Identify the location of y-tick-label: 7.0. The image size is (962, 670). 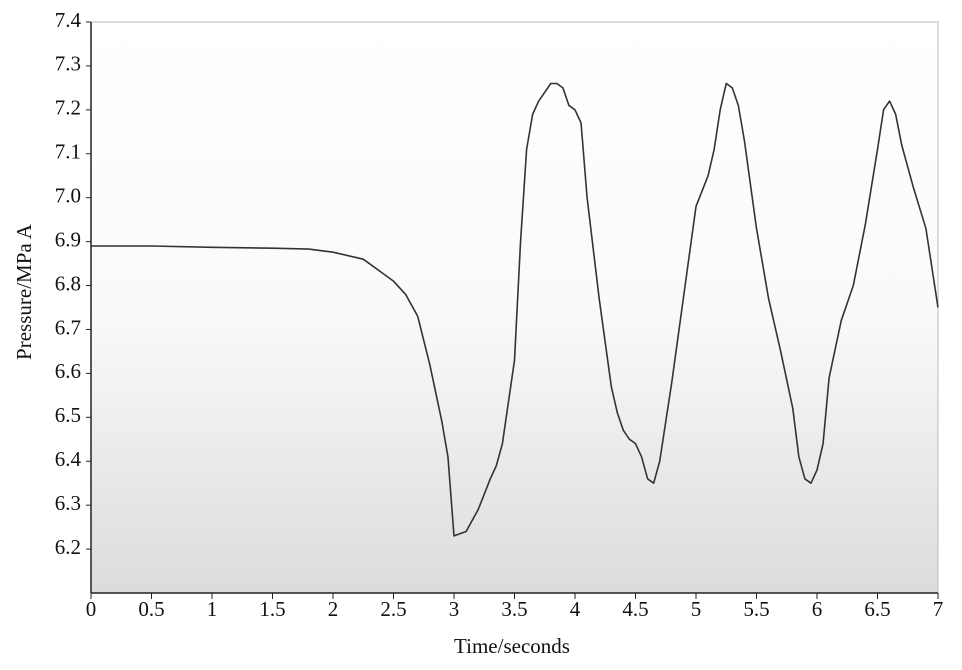
(68, 196).